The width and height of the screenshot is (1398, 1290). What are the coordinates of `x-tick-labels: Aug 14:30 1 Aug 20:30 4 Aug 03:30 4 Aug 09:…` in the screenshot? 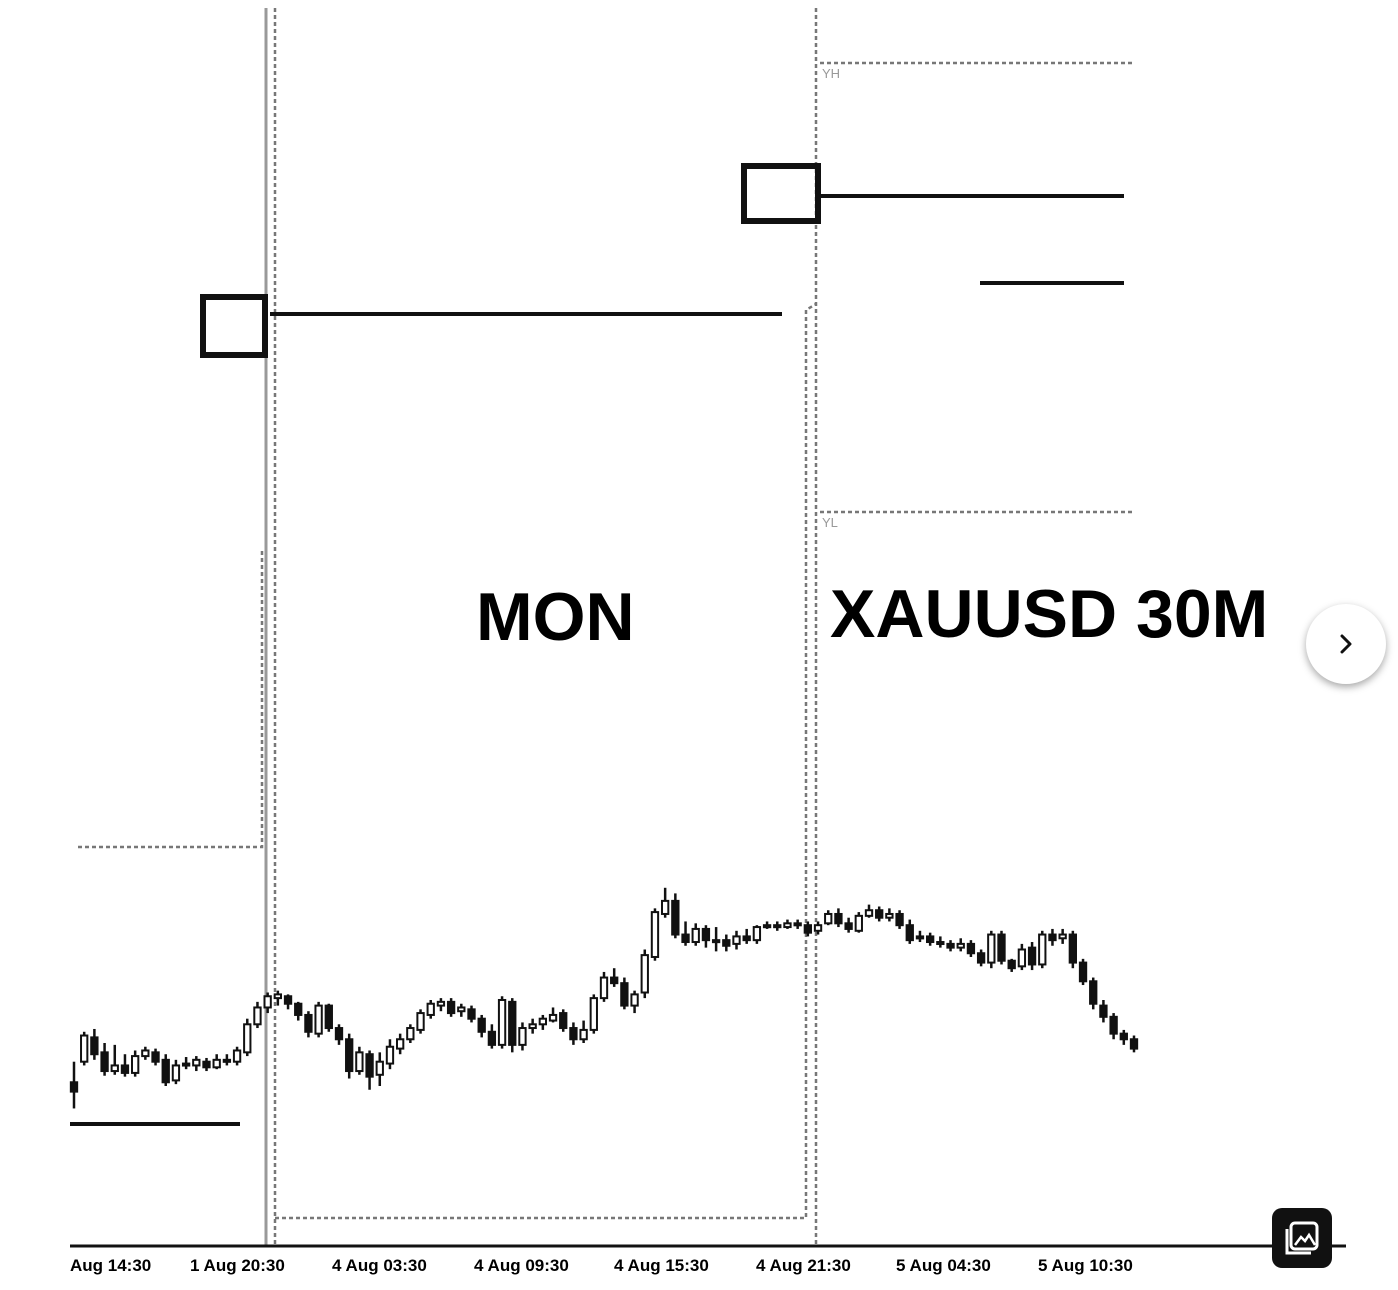 It's located at (601, 1265).